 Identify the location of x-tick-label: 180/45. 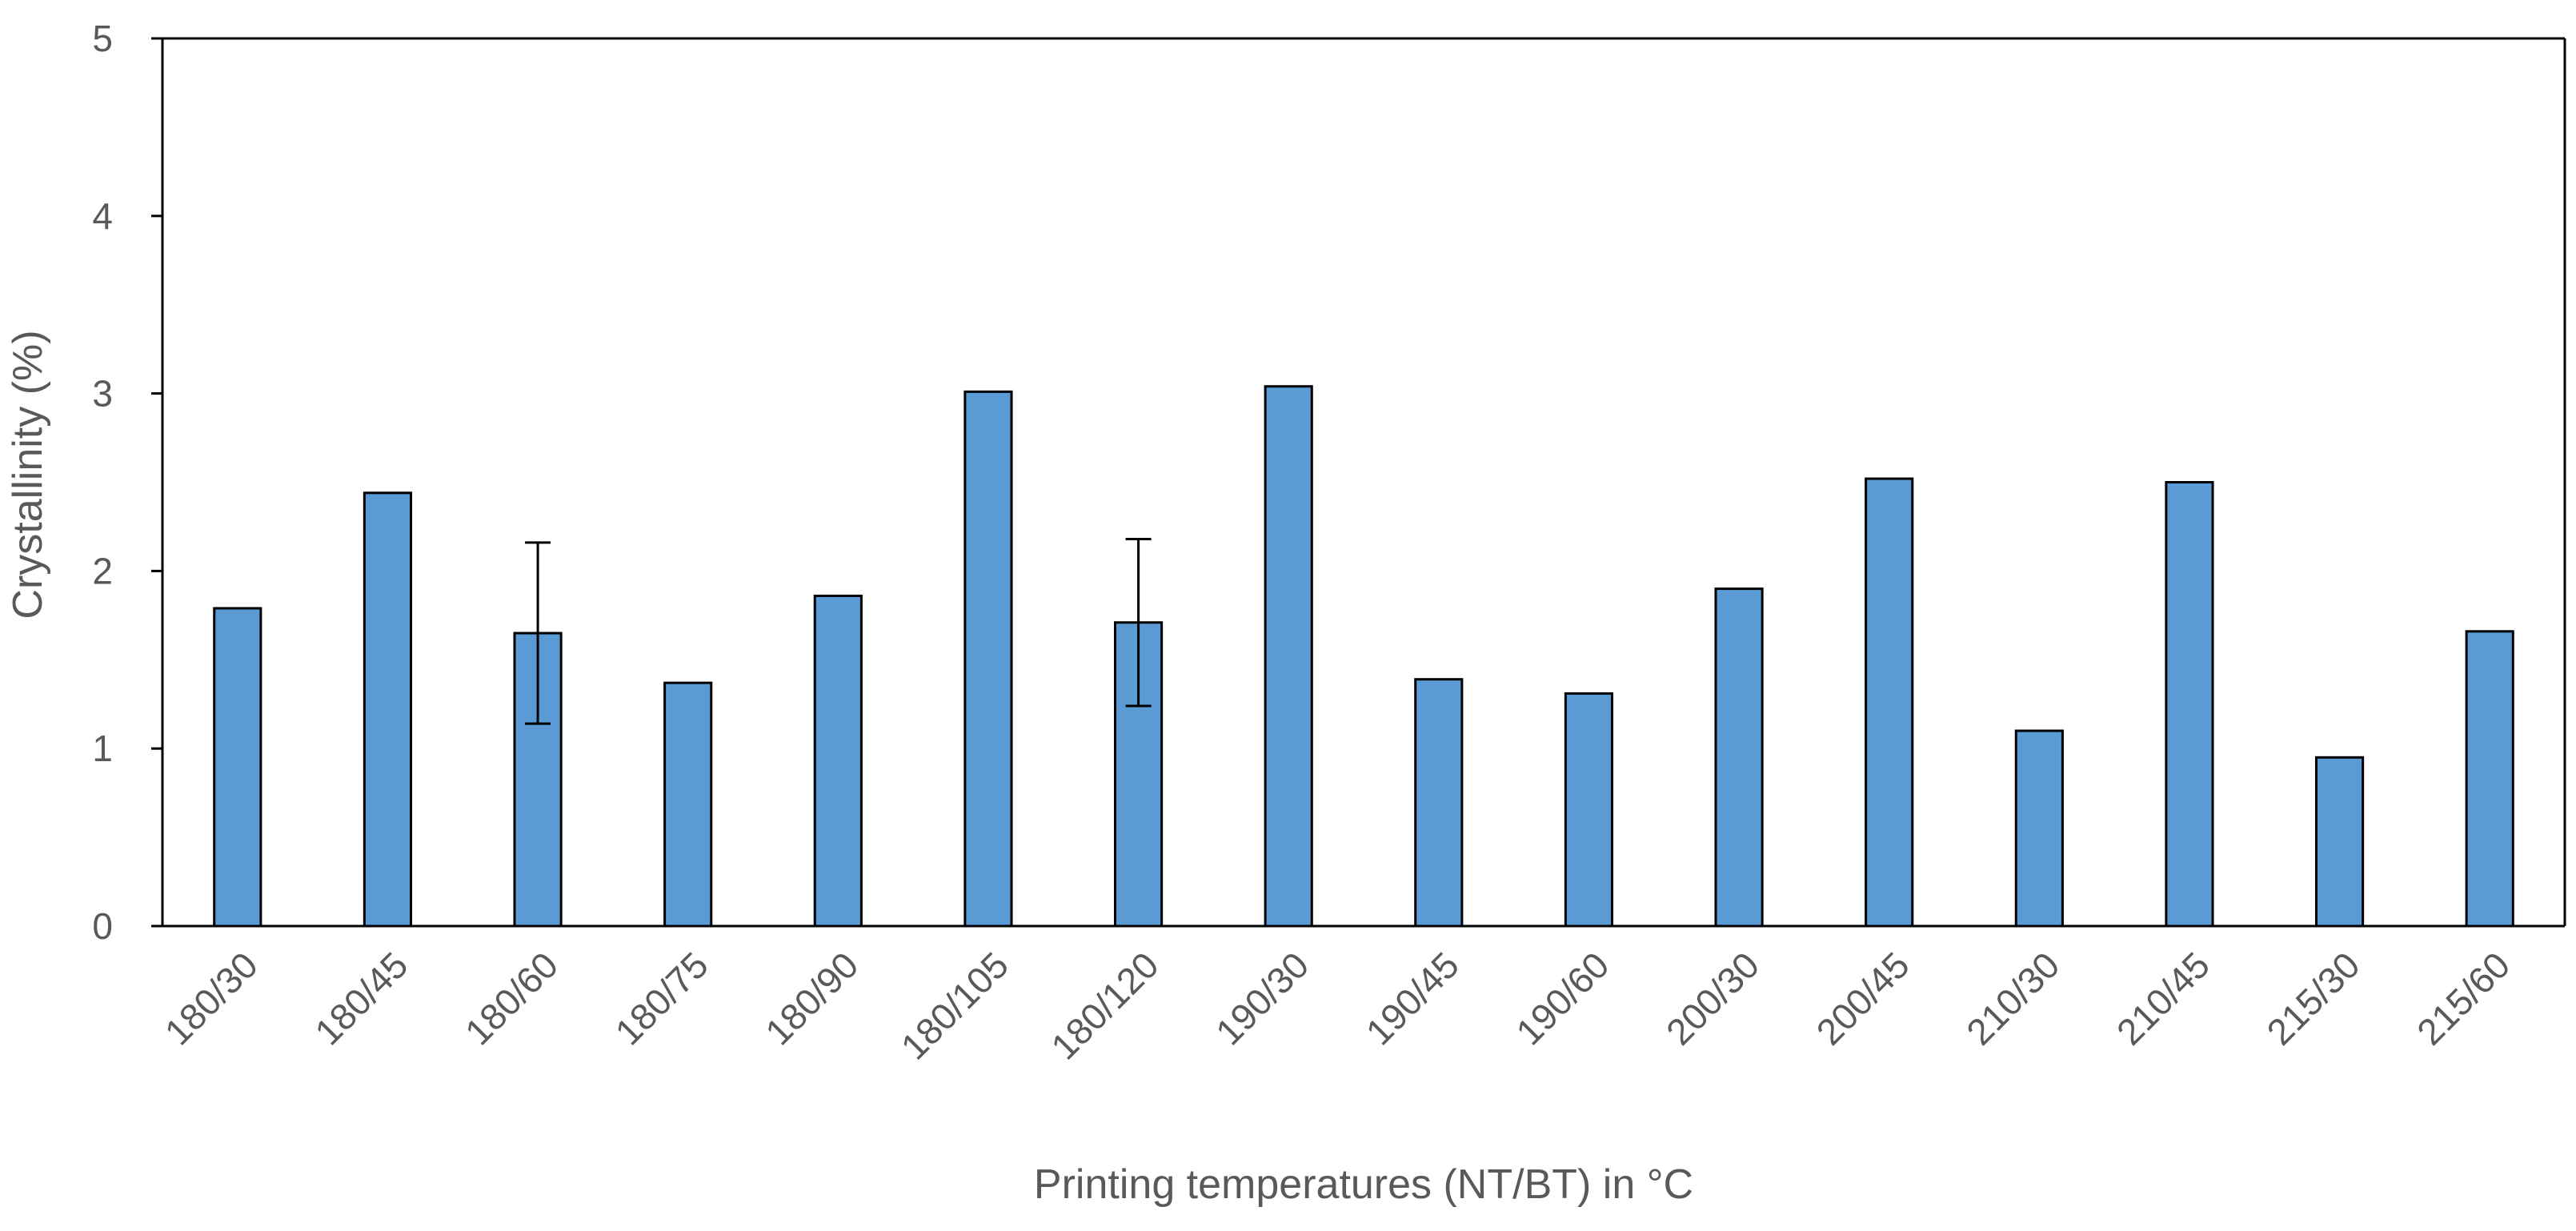
(360, 998).